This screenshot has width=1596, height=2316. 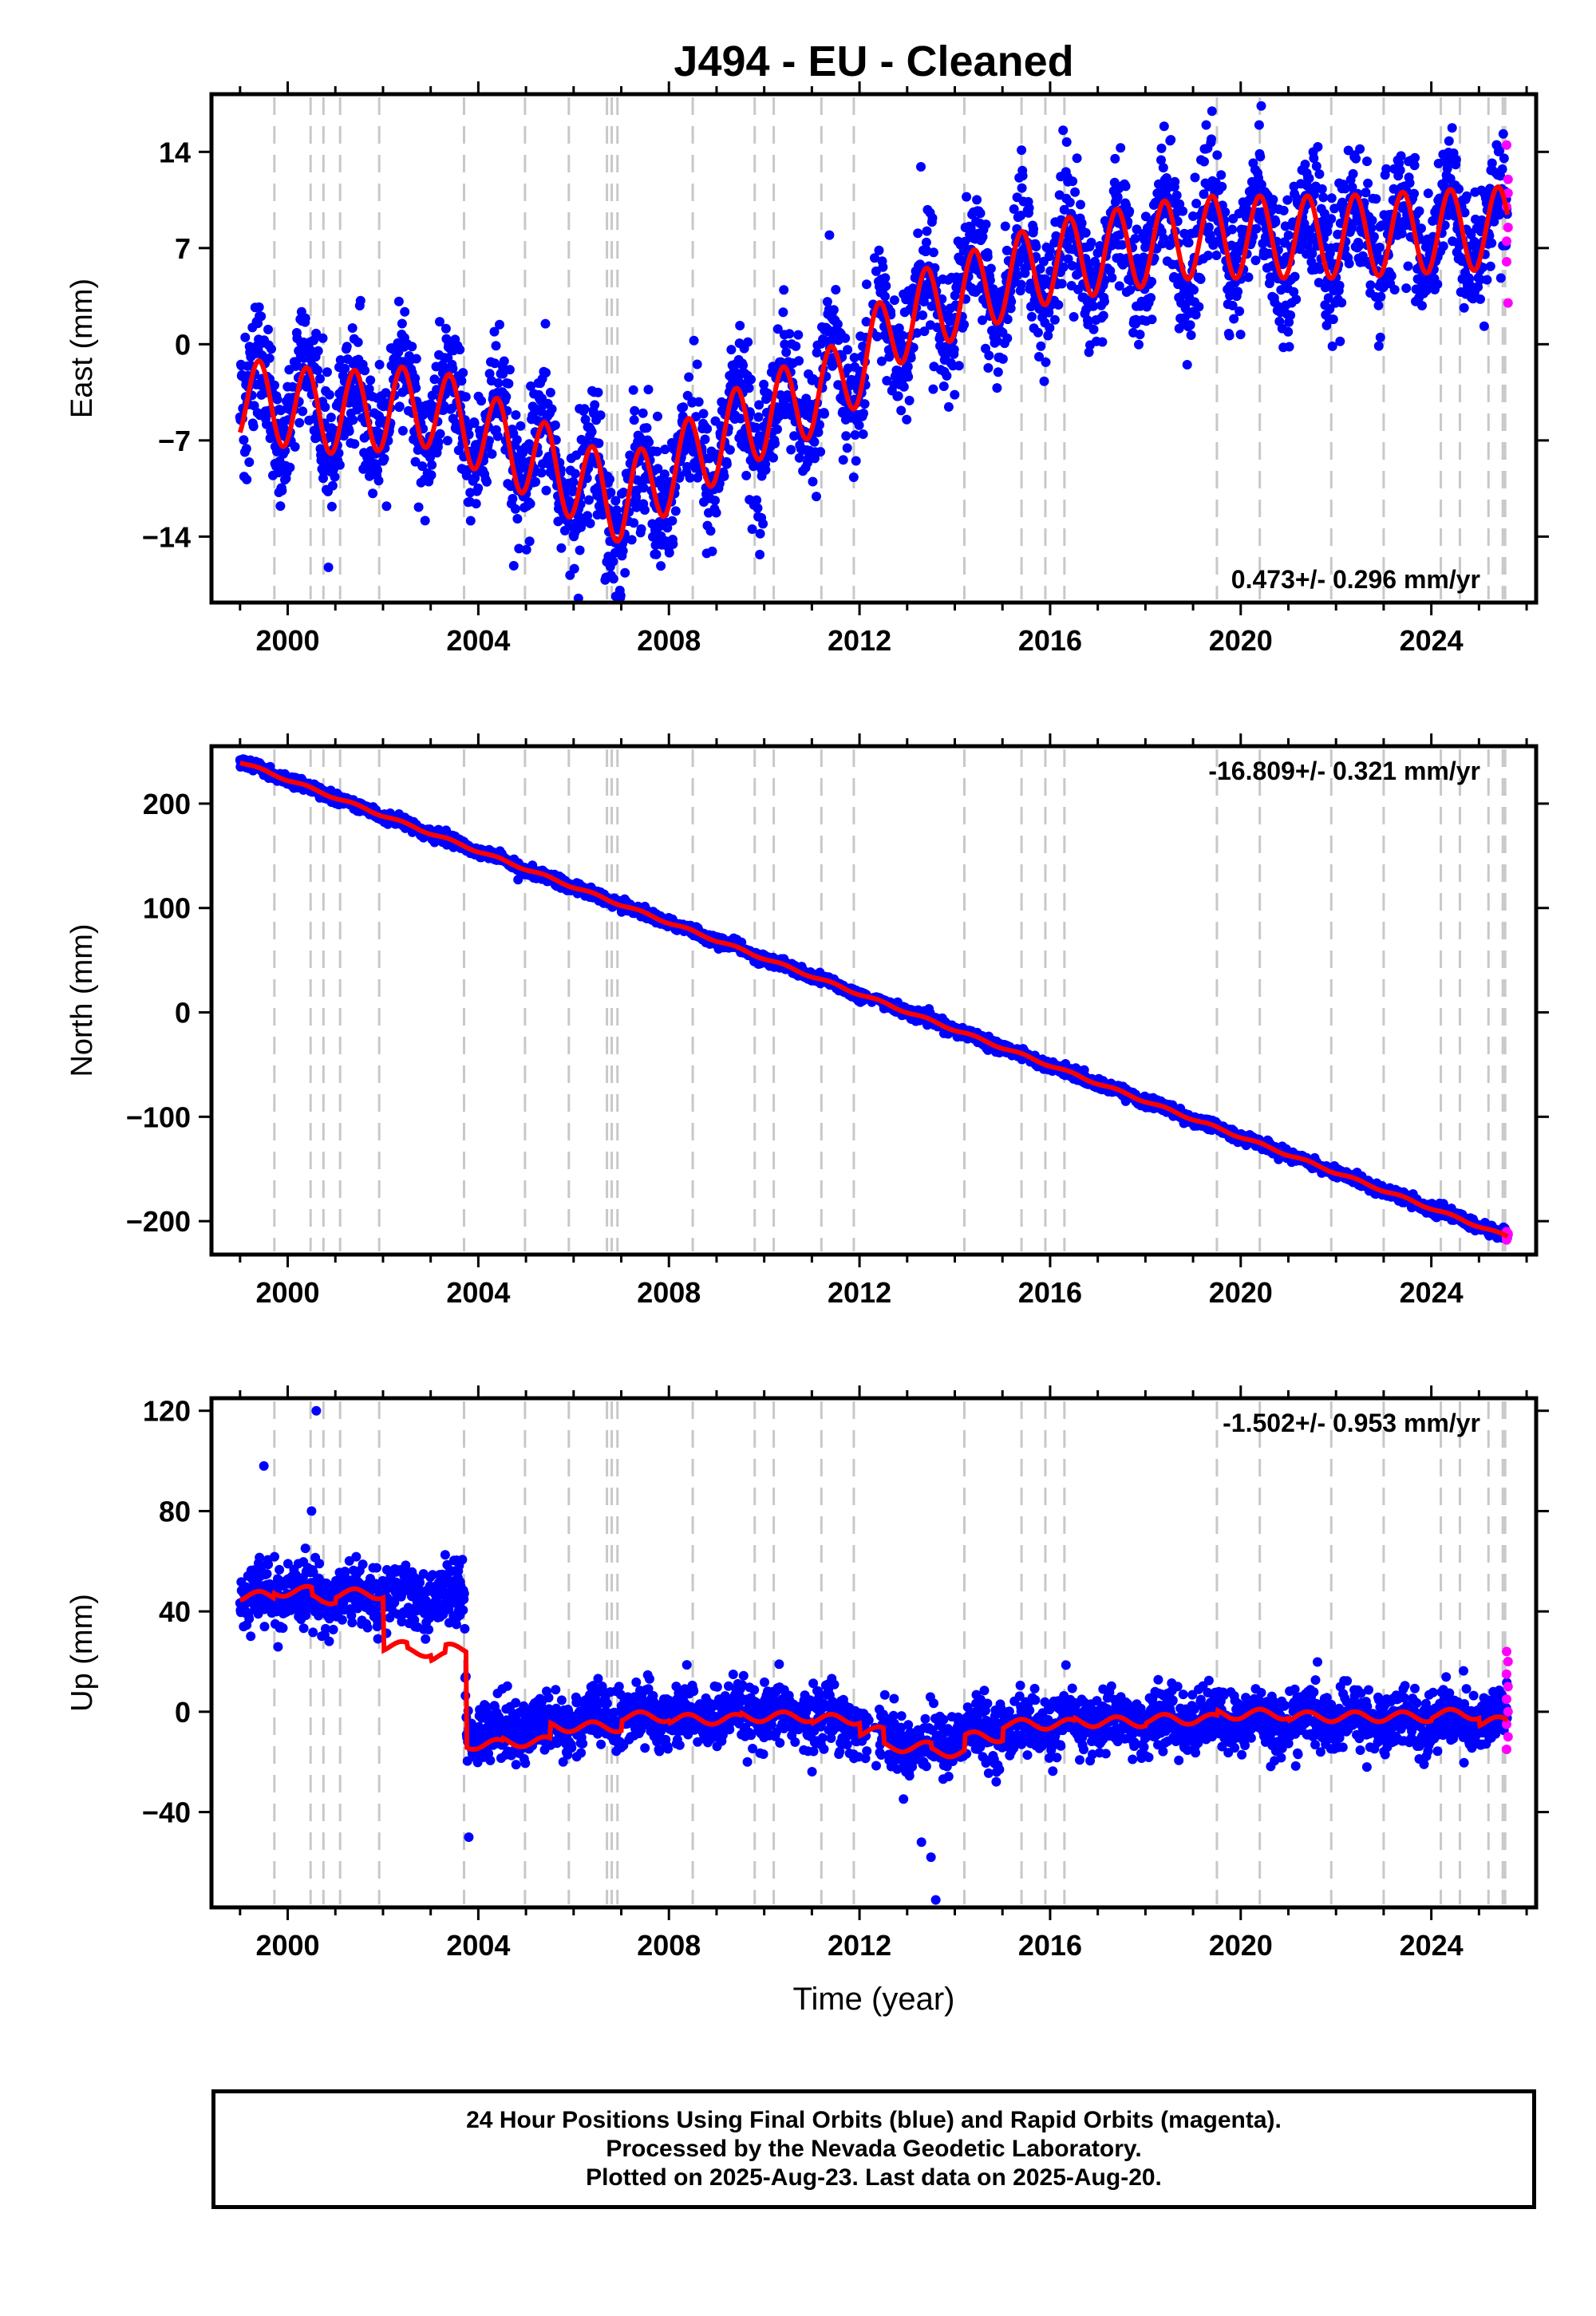 I want to click on east-rapid-orbit-point, so click(x=1506, y=242).